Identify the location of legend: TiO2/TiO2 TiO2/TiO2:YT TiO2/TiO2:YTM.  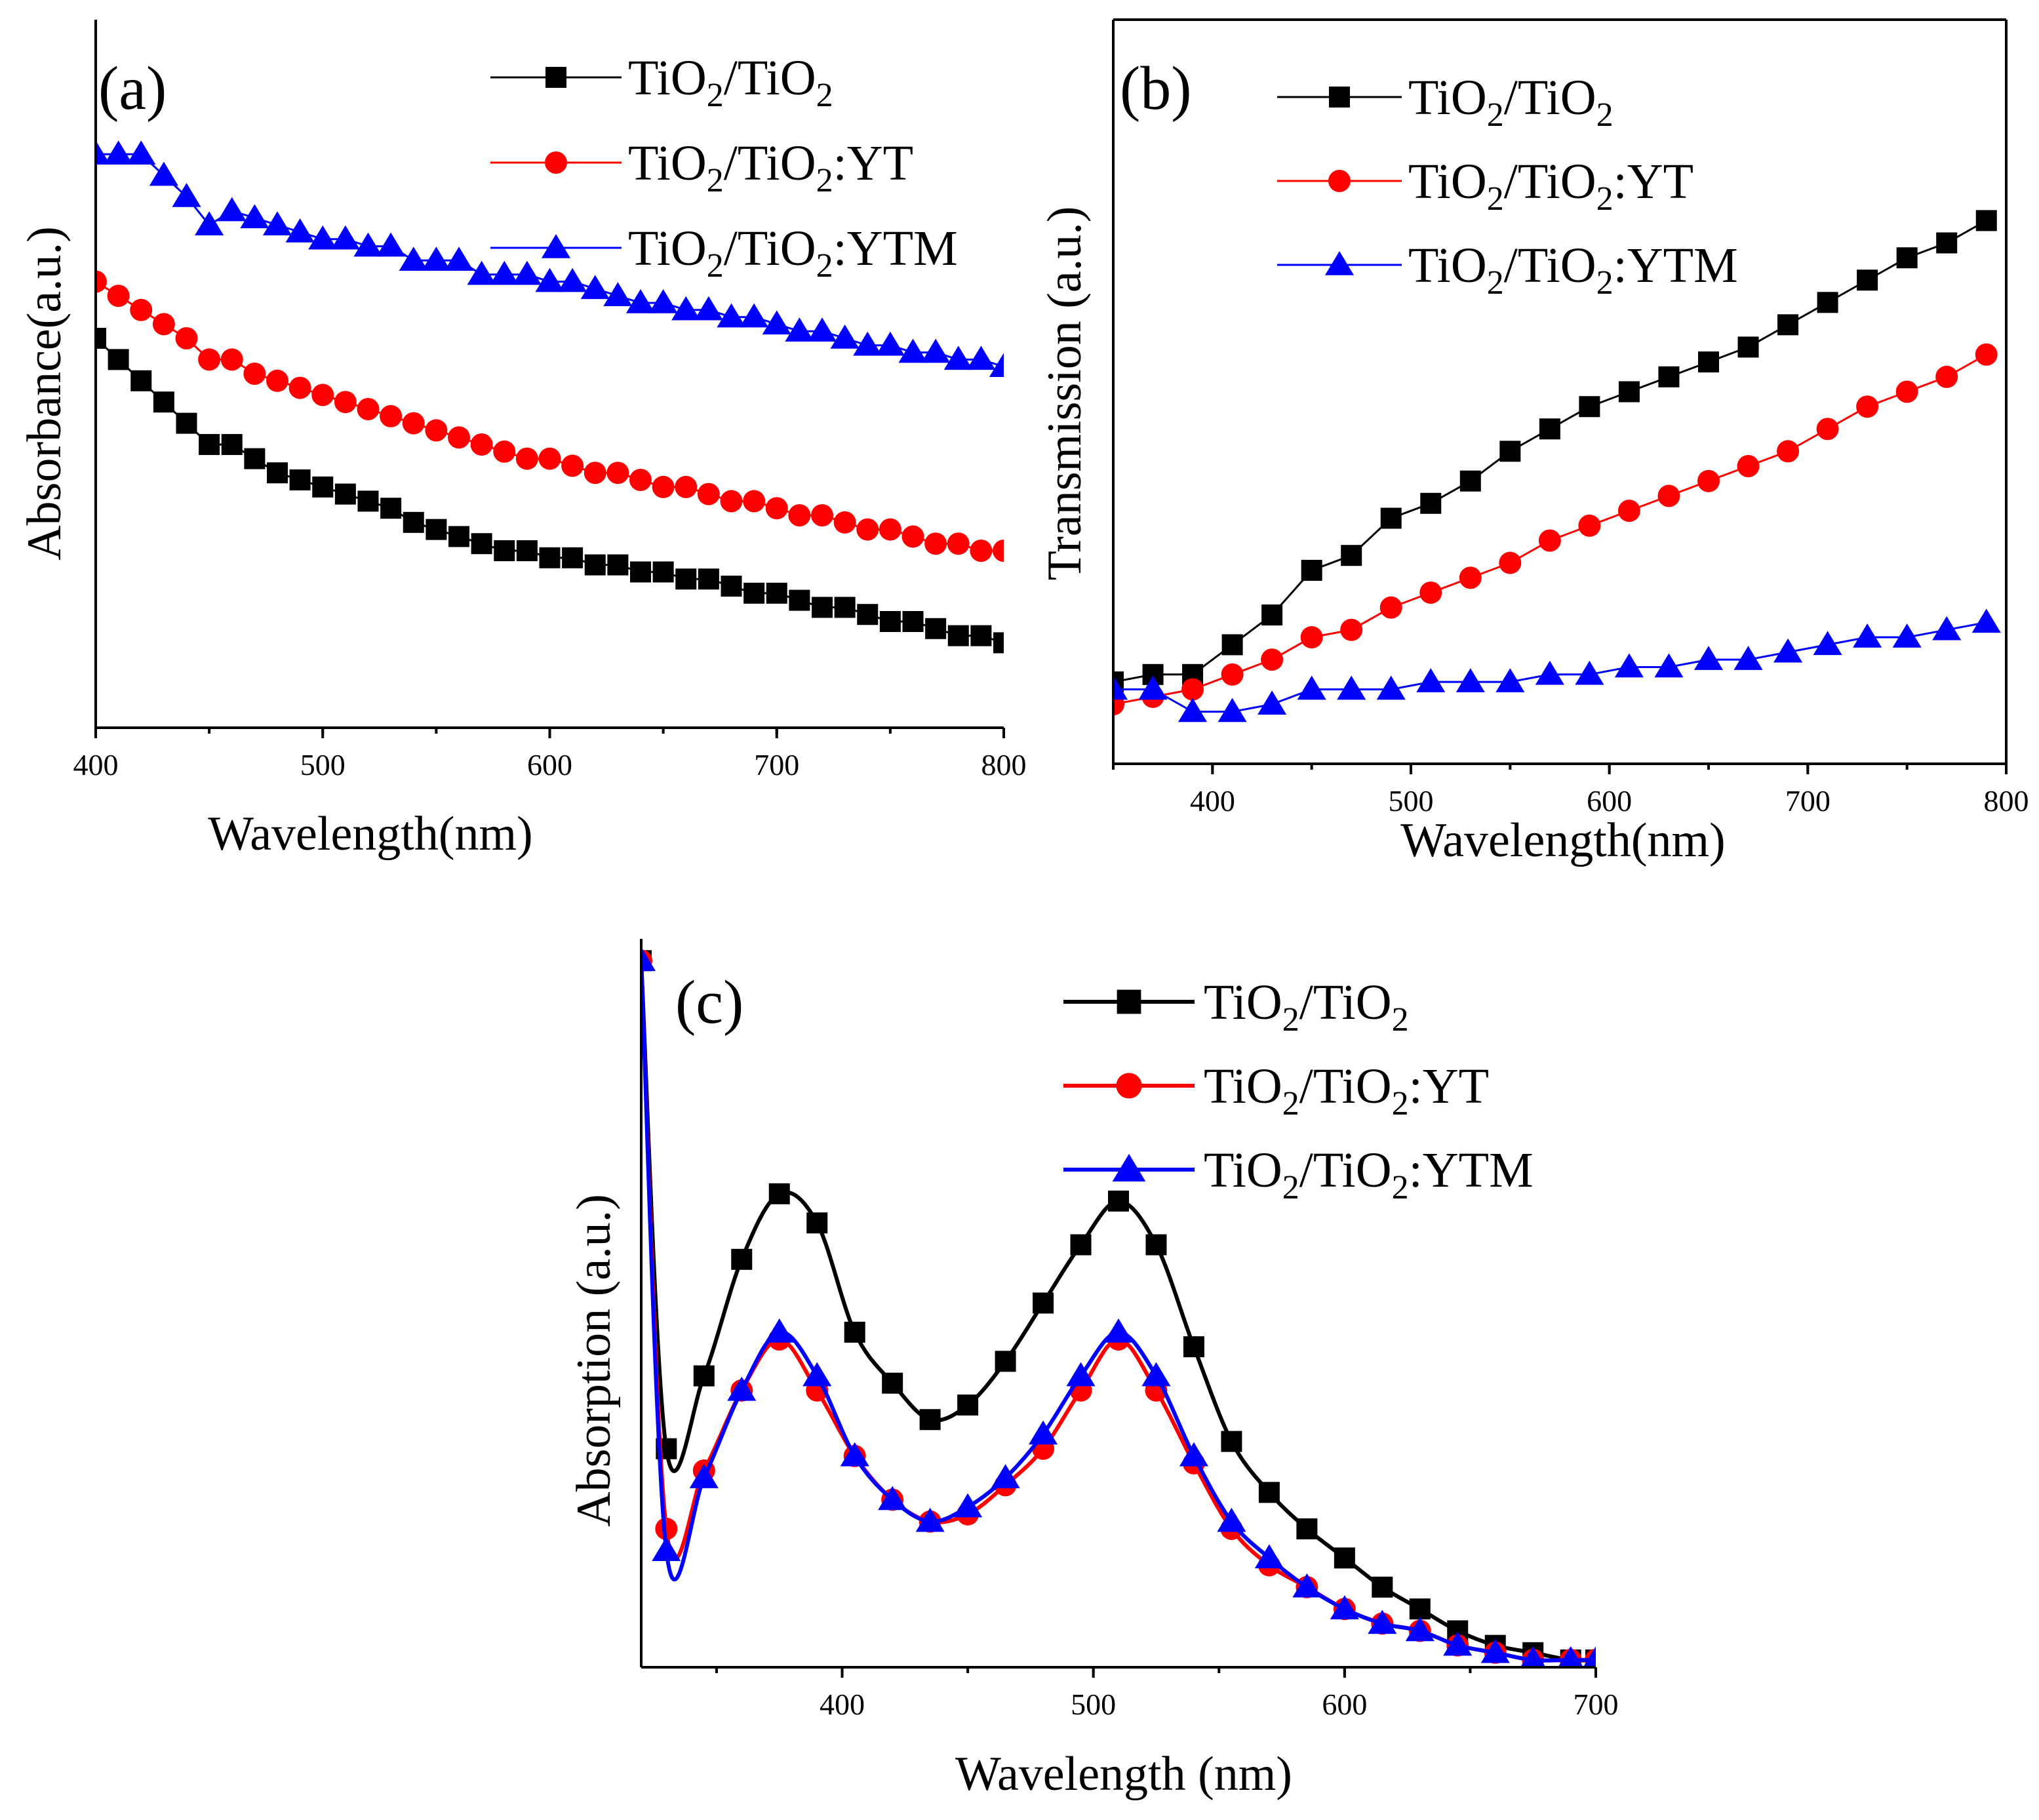
(1298, 1090).